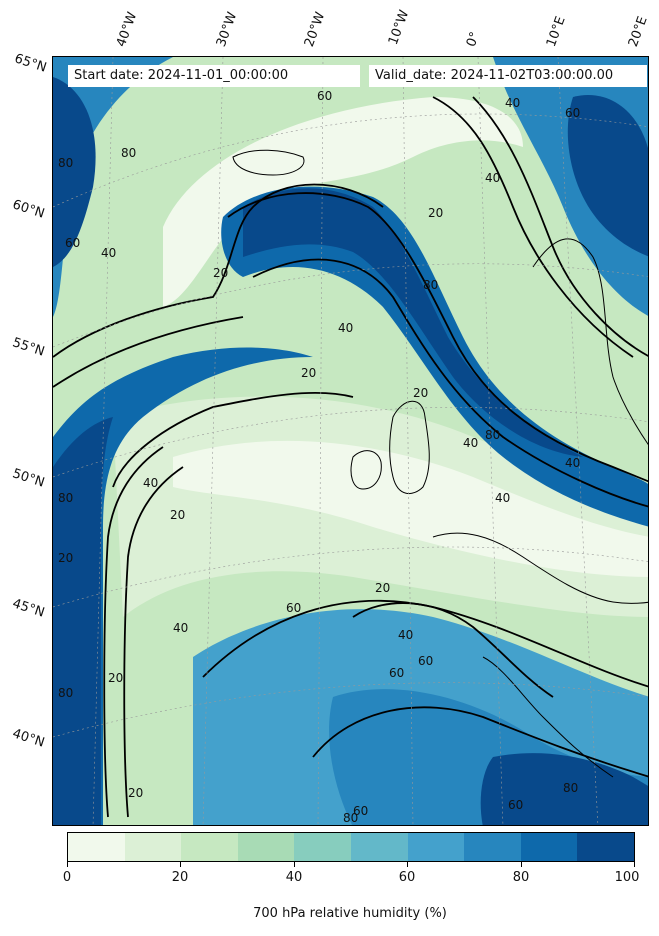 The width and height of the screenshot is (659, 936). I want to click on coastline-ireland, so click(366, 470).